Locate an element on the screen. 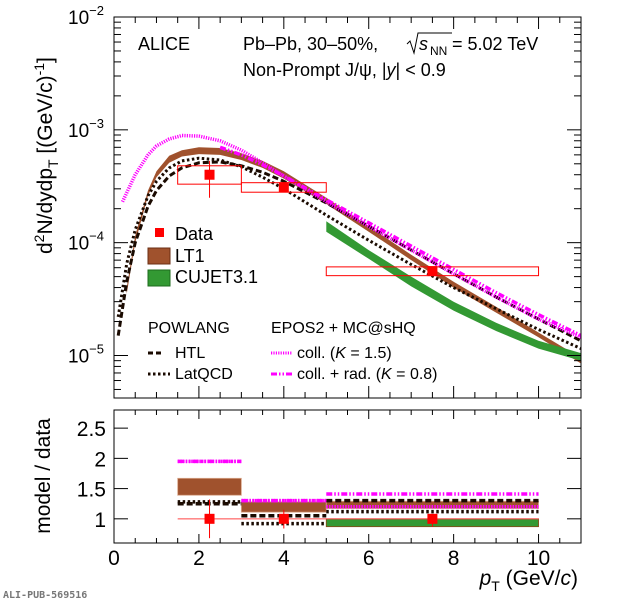 This screenshot has height=603, width=620. sqrt-symbol is located at coordinates (429, 43).